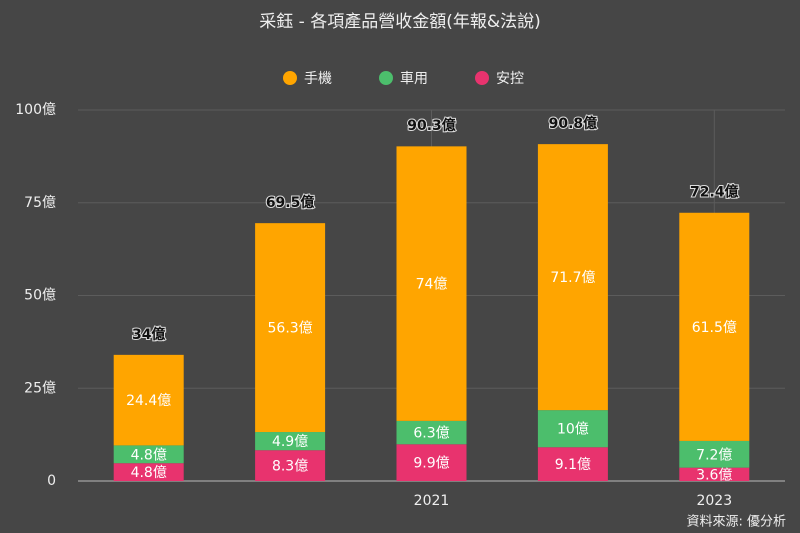 The width and height of the screenshot is (800, 533). What do you see at coordinates (318, 79) in the screenshot?
I see `legend-label: 手機` at bounding box center [318, 79].